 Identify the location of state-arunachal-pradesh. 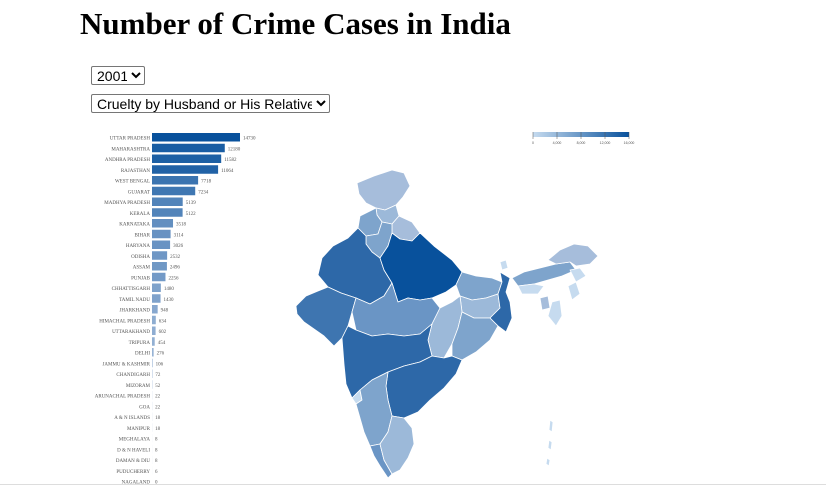
(573, 255).